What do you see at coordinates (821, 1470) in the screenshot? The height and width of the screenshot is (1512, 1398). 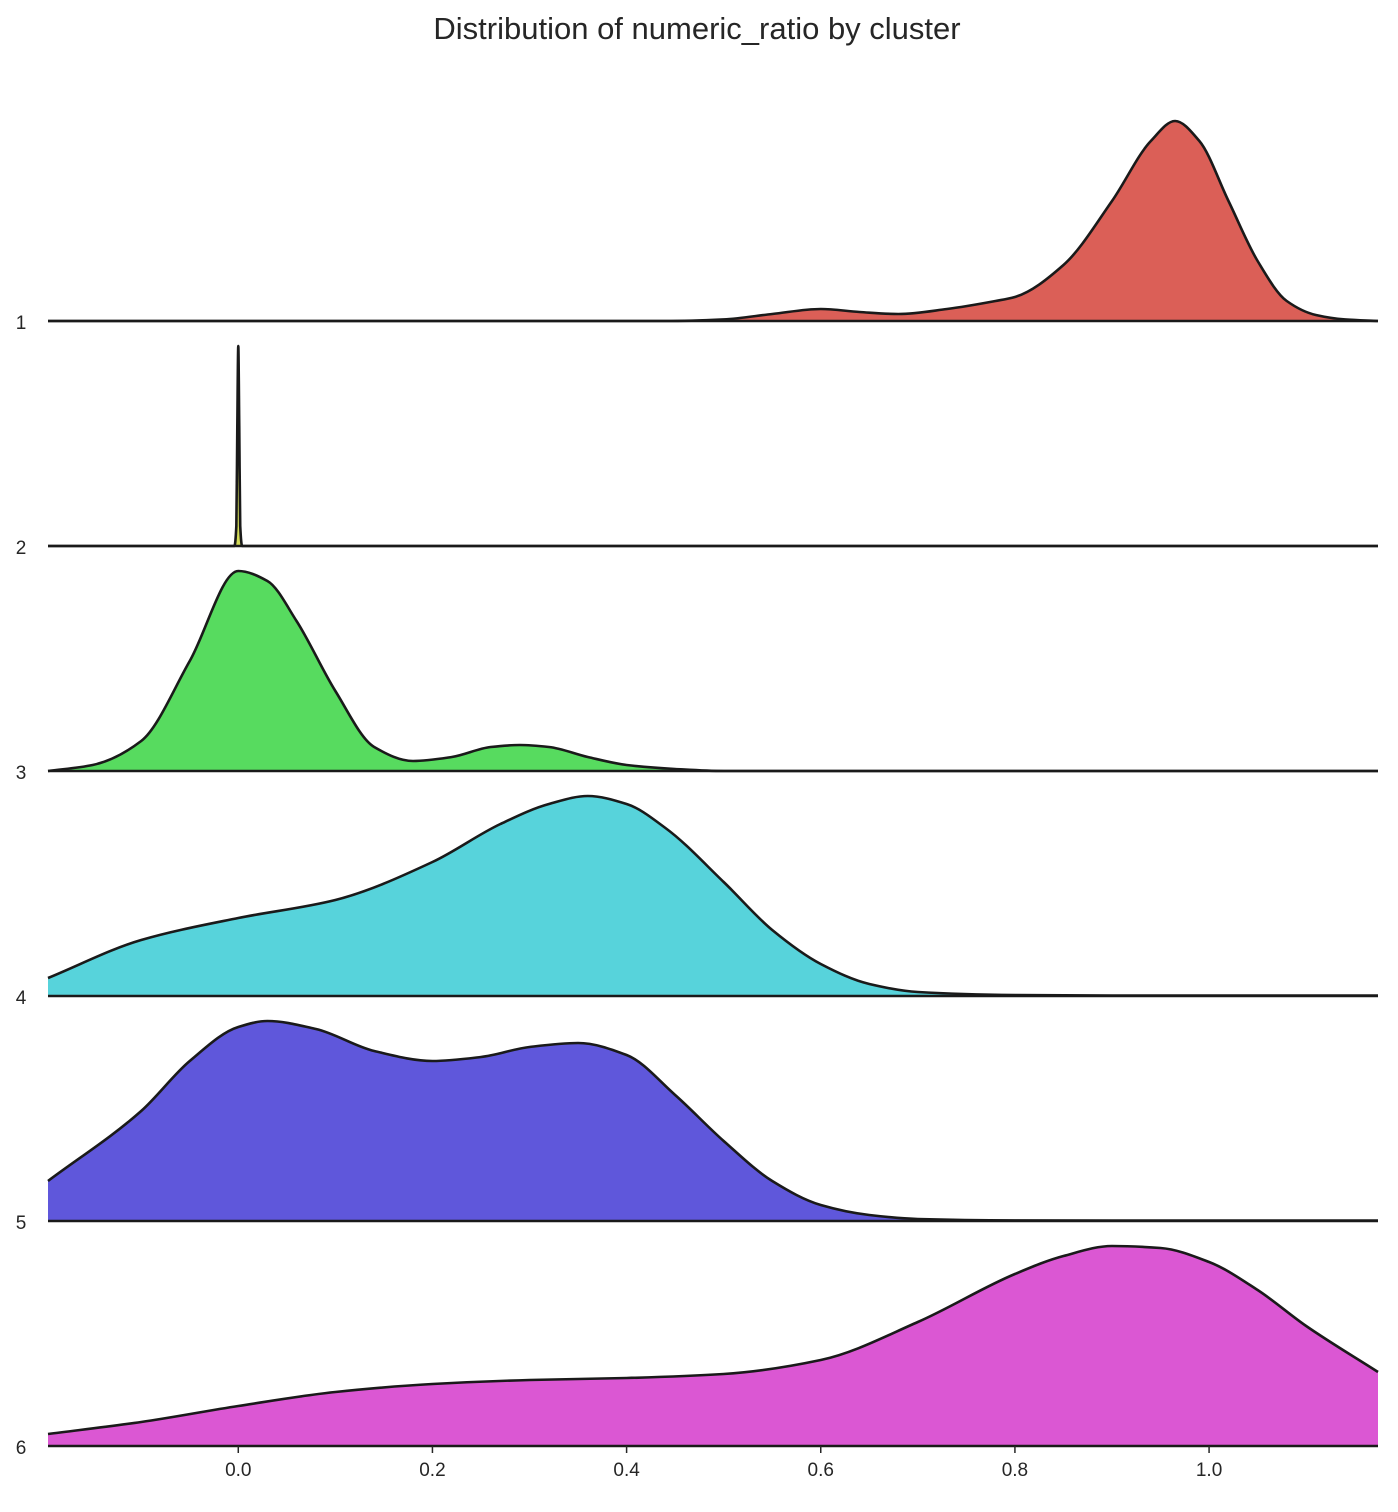 I see `x-tick-label: 0.6` at bounding box center [821, 1470].